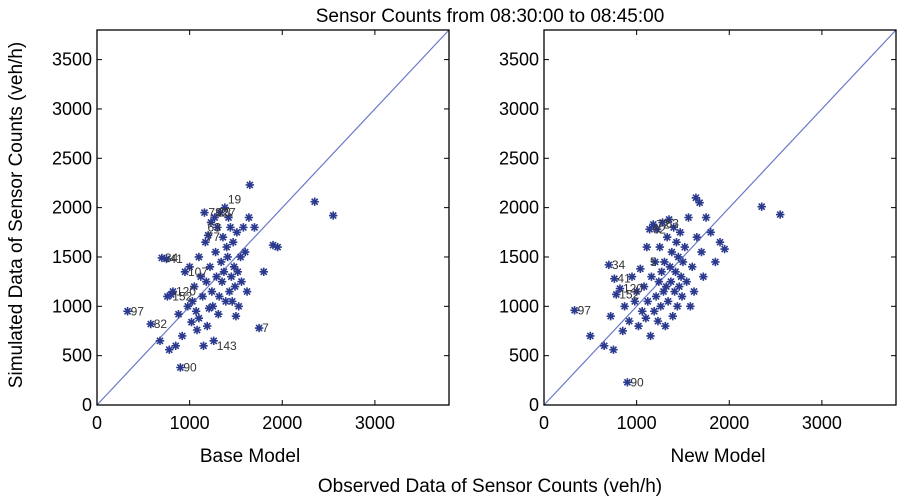 This screenshot has width=909, height=502. What do you see at coordinates (172, 258) in the screenshot?
I see `point-annotation: 34` at bounding box center [172, 258].